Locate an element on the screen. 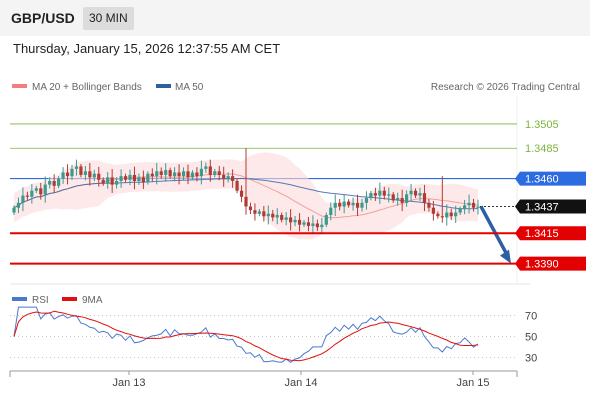  level-tag-current is located at coordinates (550, 206).